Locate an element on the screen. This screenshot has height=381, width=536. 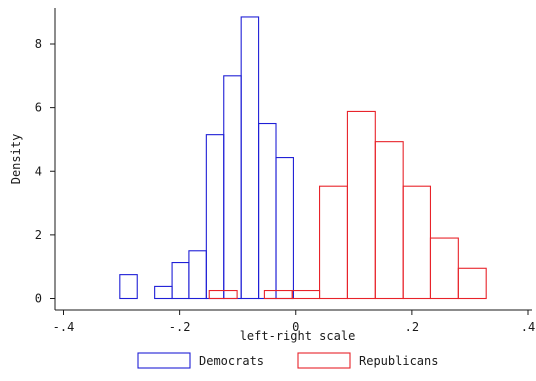
x-tick-label: .4 is located at coordinates (528, 327).